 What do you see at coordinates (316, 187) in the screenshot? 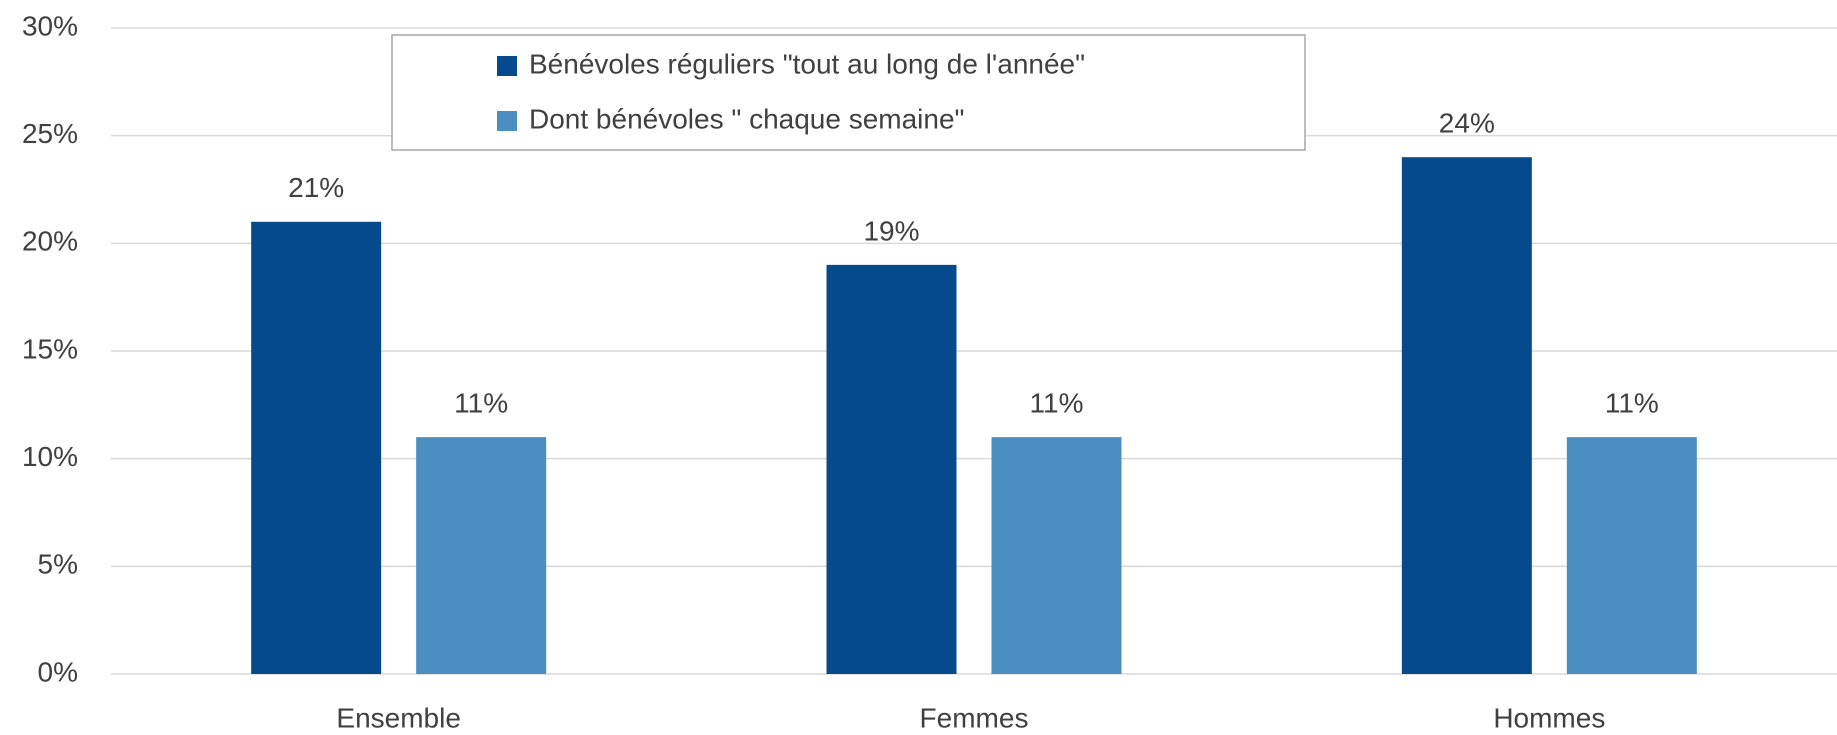
I see `data-label: 21%` at bounding box center [316, 187].